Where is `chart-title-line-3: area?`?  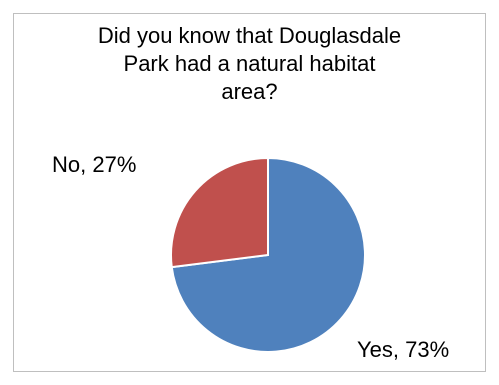 chart-title-line-3: area? is located at coordinates (249, 91).